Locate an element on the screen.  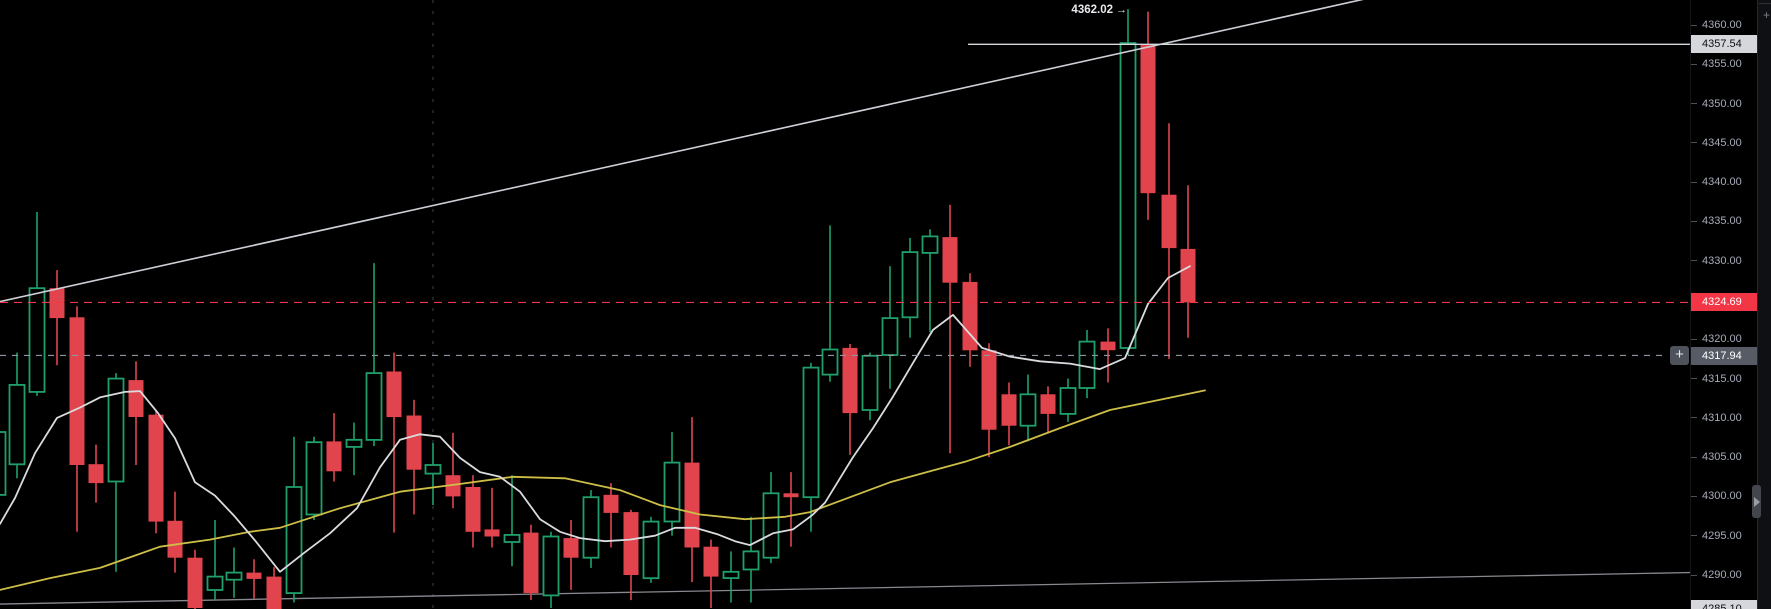
tick-text: 4345.00 is located at coordinates (1722, 142).